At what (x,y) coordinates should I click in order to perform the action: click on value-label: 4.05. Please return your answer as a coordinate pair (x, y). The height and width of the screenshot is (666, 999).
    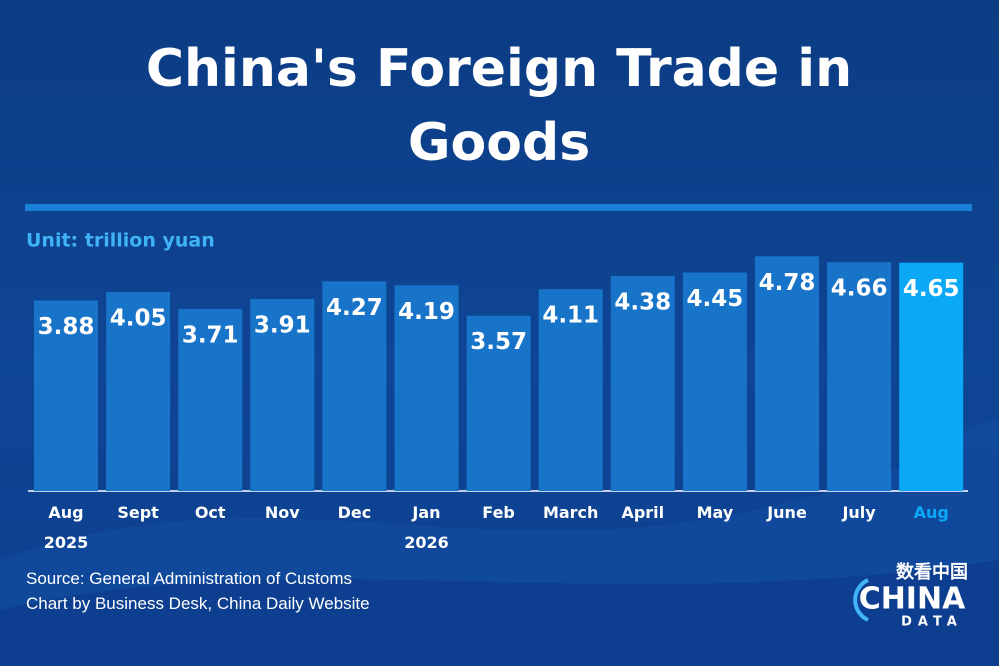
    Looking at the image, I should click on (138, 319).